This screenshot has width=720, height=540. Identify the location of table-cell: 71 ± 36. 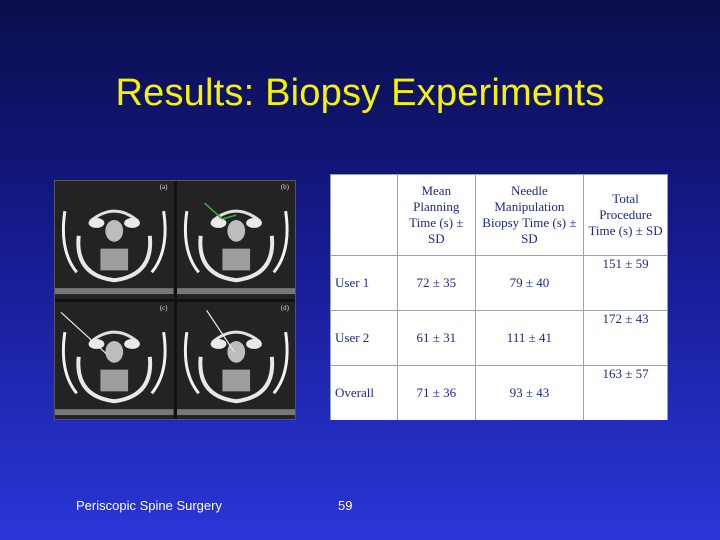
(436, 392).